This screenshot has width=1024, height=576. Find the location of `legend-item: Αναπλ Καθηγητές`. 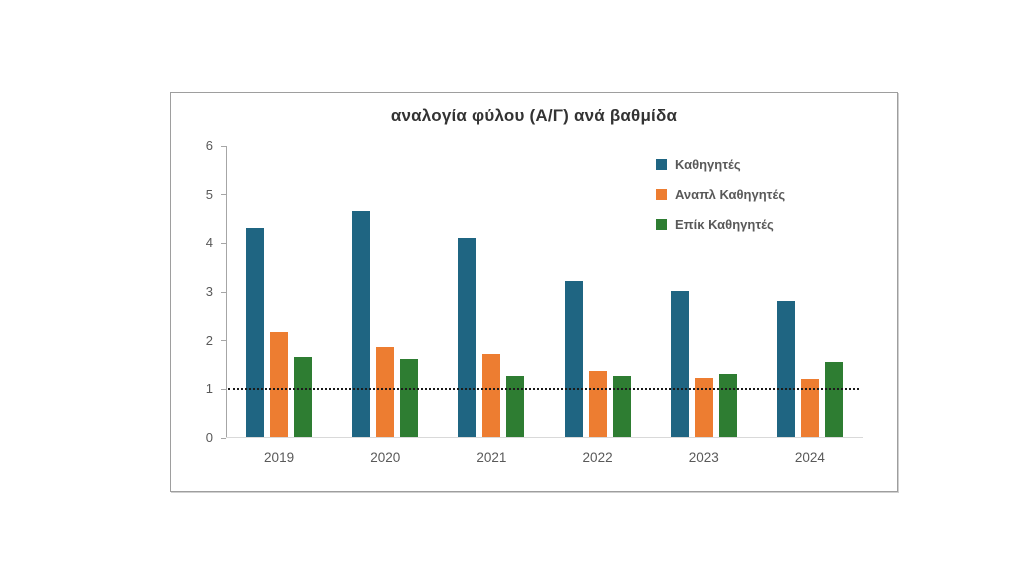

legend-item: Αναπλ Καθηγητές is located at coordinates (720, 194).